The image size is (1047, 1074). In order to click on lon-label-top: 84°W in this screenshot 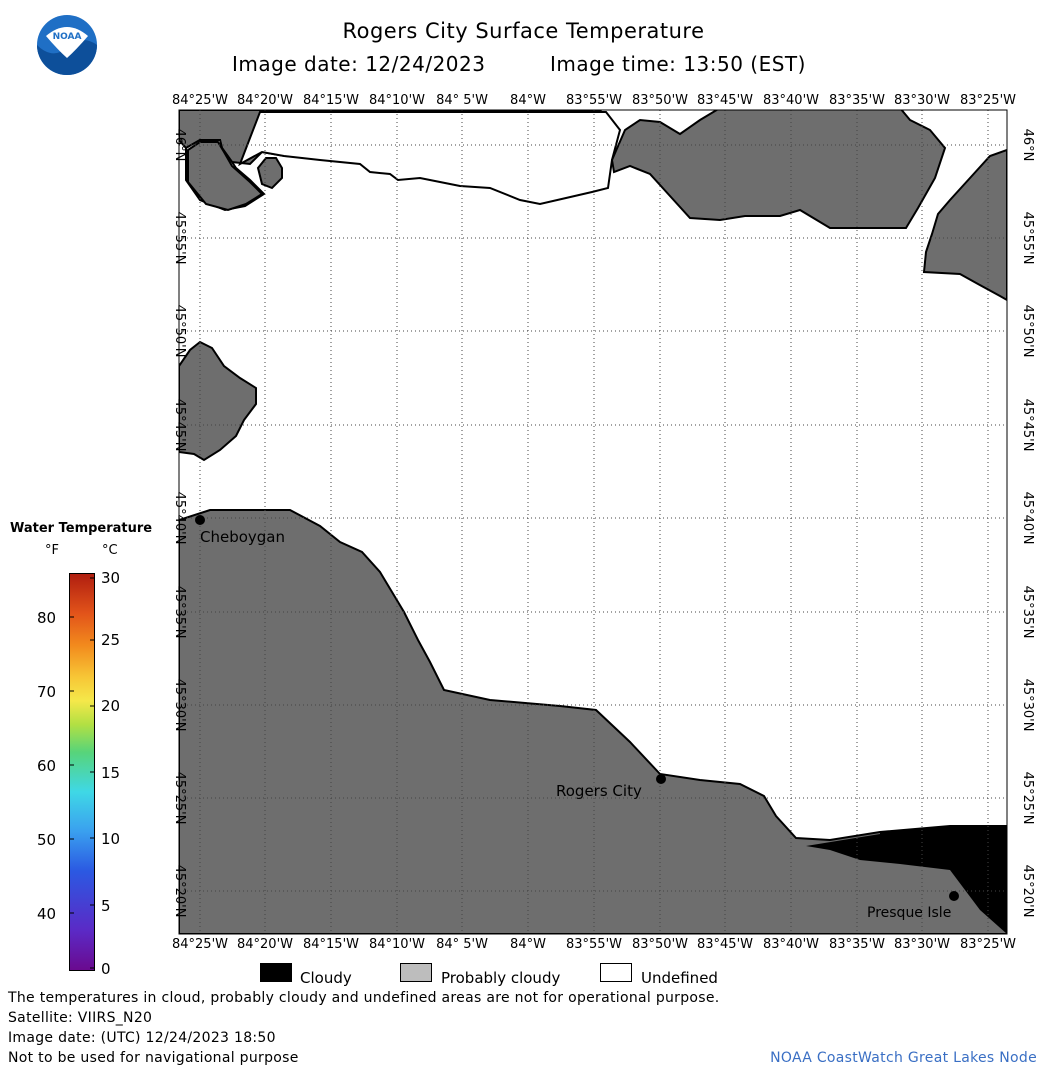, I will do `click(528, 100)`.